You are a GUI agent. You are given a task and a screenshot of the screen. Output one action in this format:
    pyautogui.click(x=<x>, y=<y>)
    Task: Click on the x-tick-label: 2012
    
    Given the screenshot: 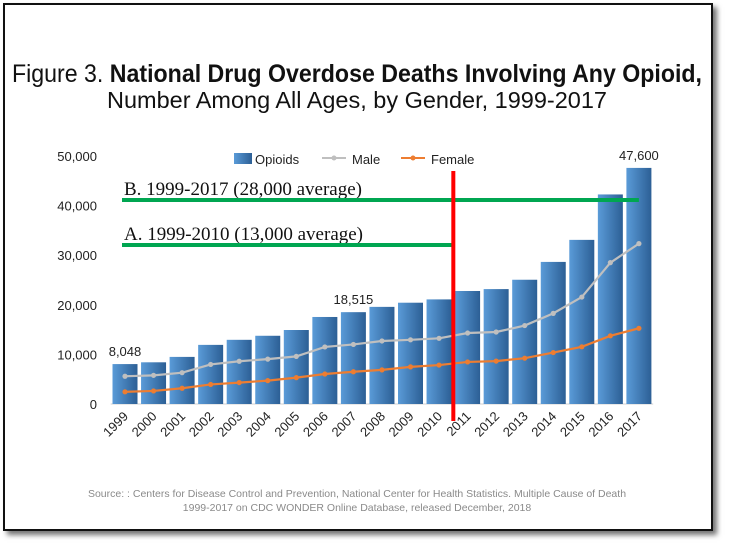 What is the action you would take?
    pyautogui.click(x=486, y=424)
    